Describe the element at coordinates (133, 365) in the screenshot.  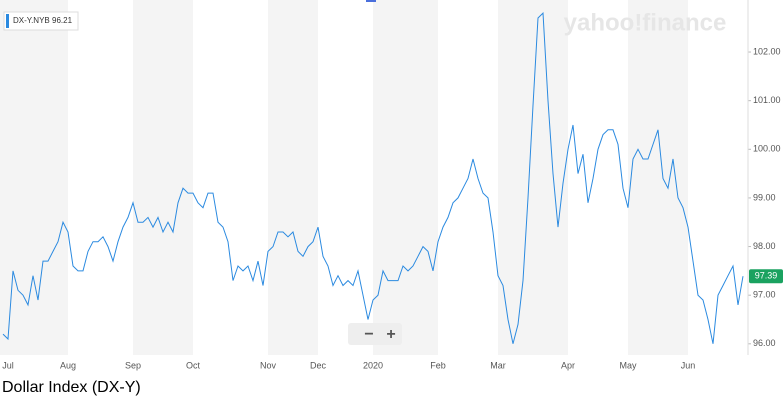
I see `x-tick-label: Sep` at that location.